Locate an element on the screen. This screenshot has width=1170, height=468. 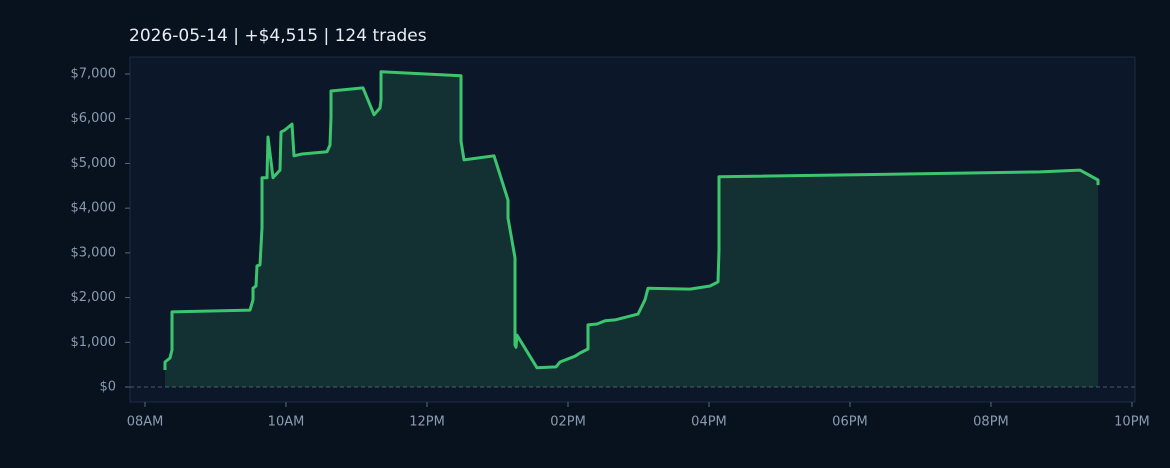
y-tick-label: $6,000 is located at coordinates (94, 118).